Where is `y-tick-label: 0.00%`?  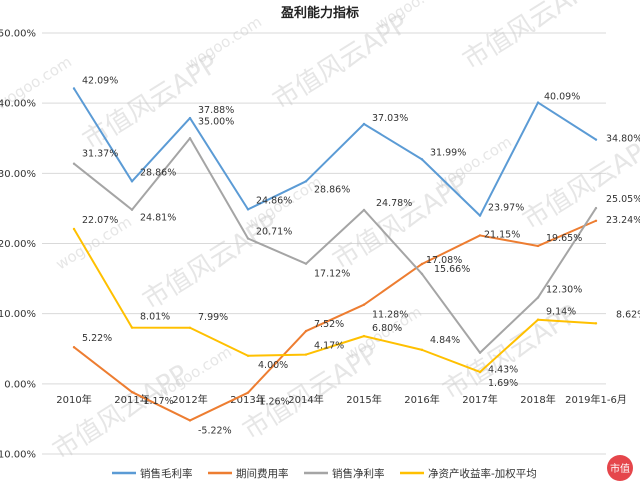 y-tick-label: 0.00% is located at coordinates (20, 384).